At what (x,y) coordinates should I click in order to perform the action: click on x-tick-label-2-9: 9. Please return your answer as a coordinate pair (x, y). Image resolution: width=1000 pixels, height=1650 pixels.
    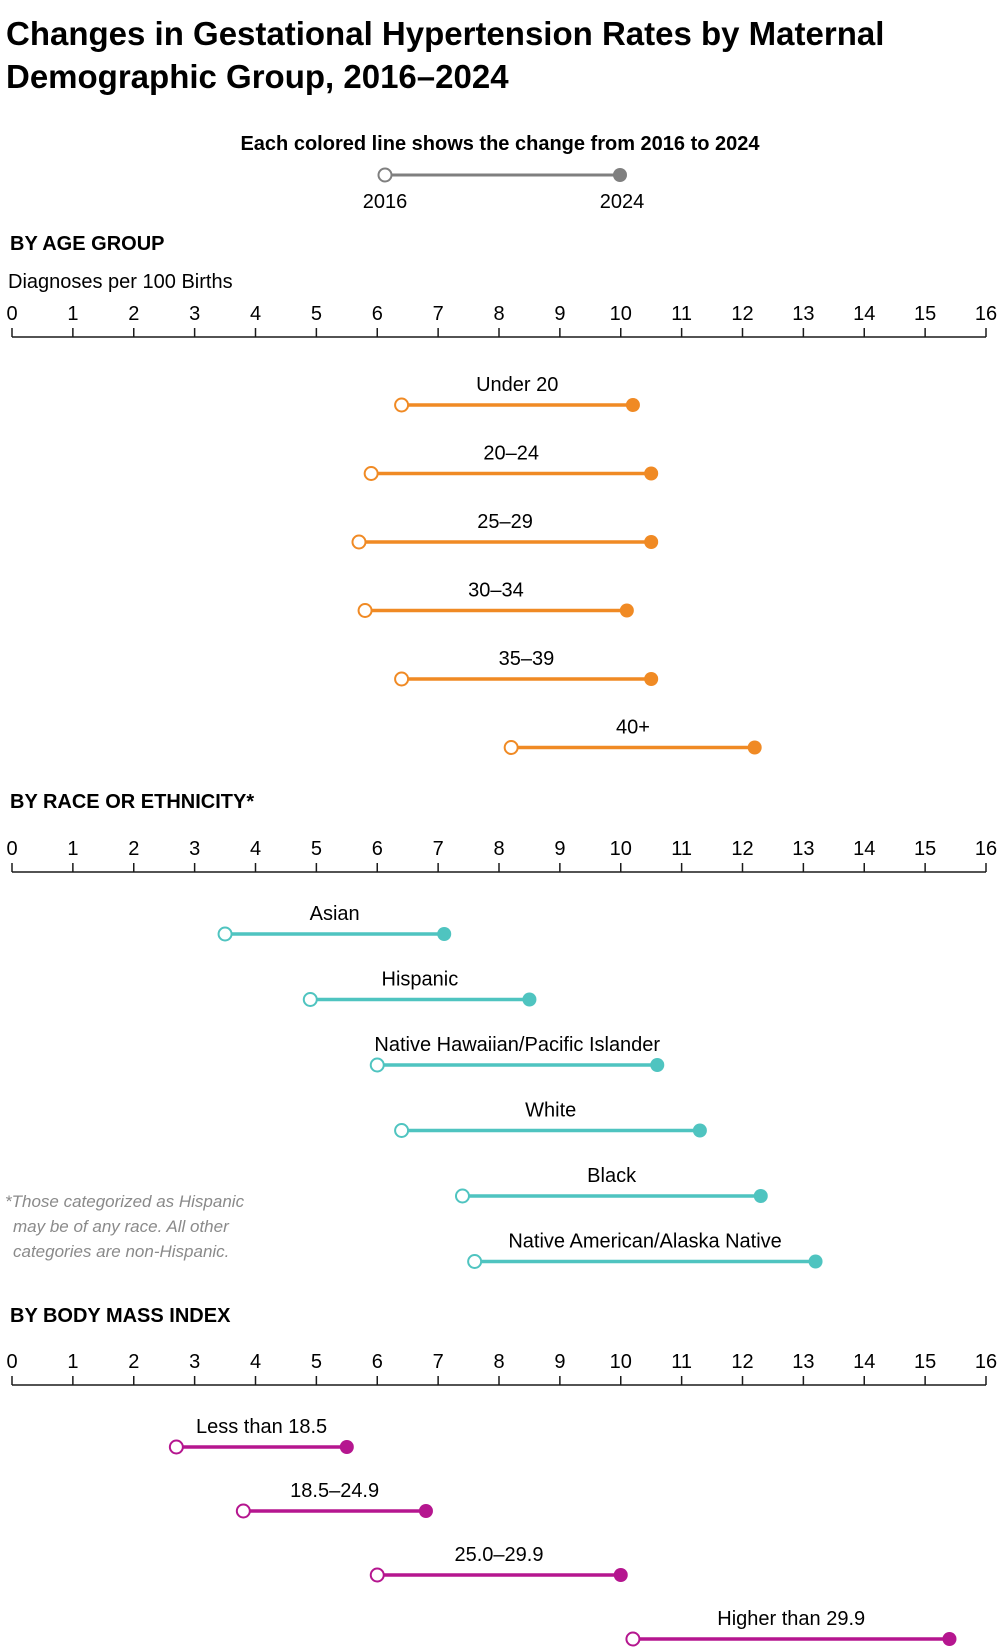
    Looking at the image, I should click on (559, 1362).